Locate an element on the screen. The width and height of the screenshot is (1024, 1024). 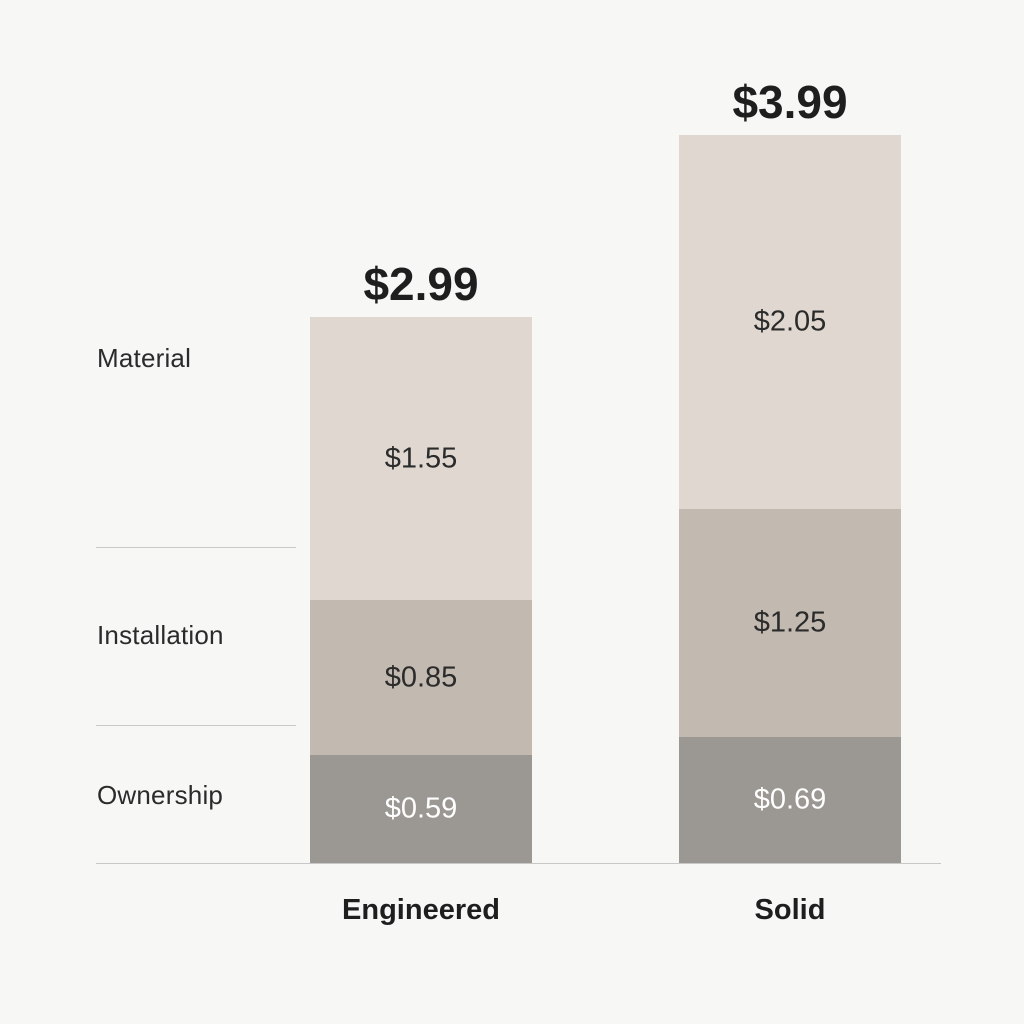
bar-segment-solid-ownership is located at coordinates (790, 800).